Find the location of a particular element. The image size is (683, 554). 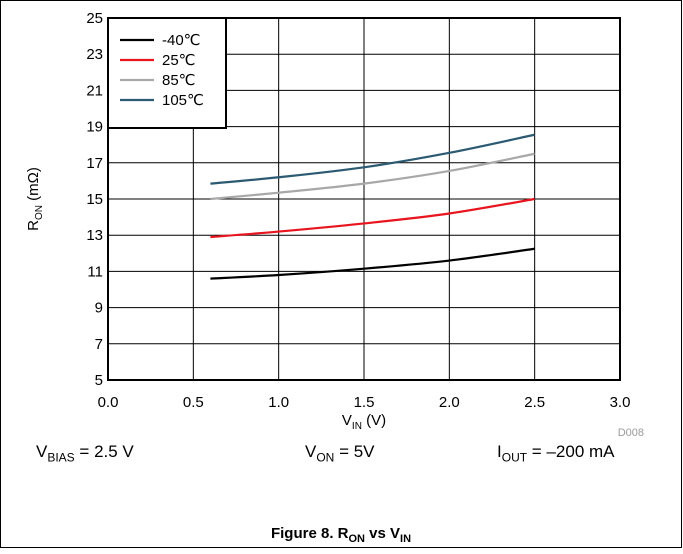

y-axis-label: RON (mΩ) is located at coordinates (35, 199).